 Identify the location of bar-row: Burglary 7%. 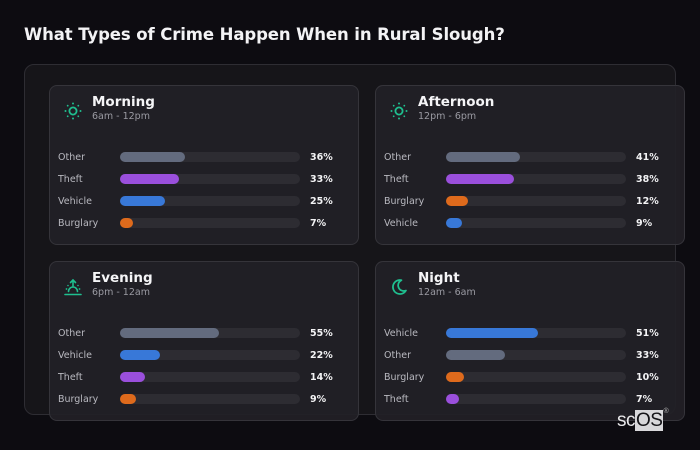
(203, 223).